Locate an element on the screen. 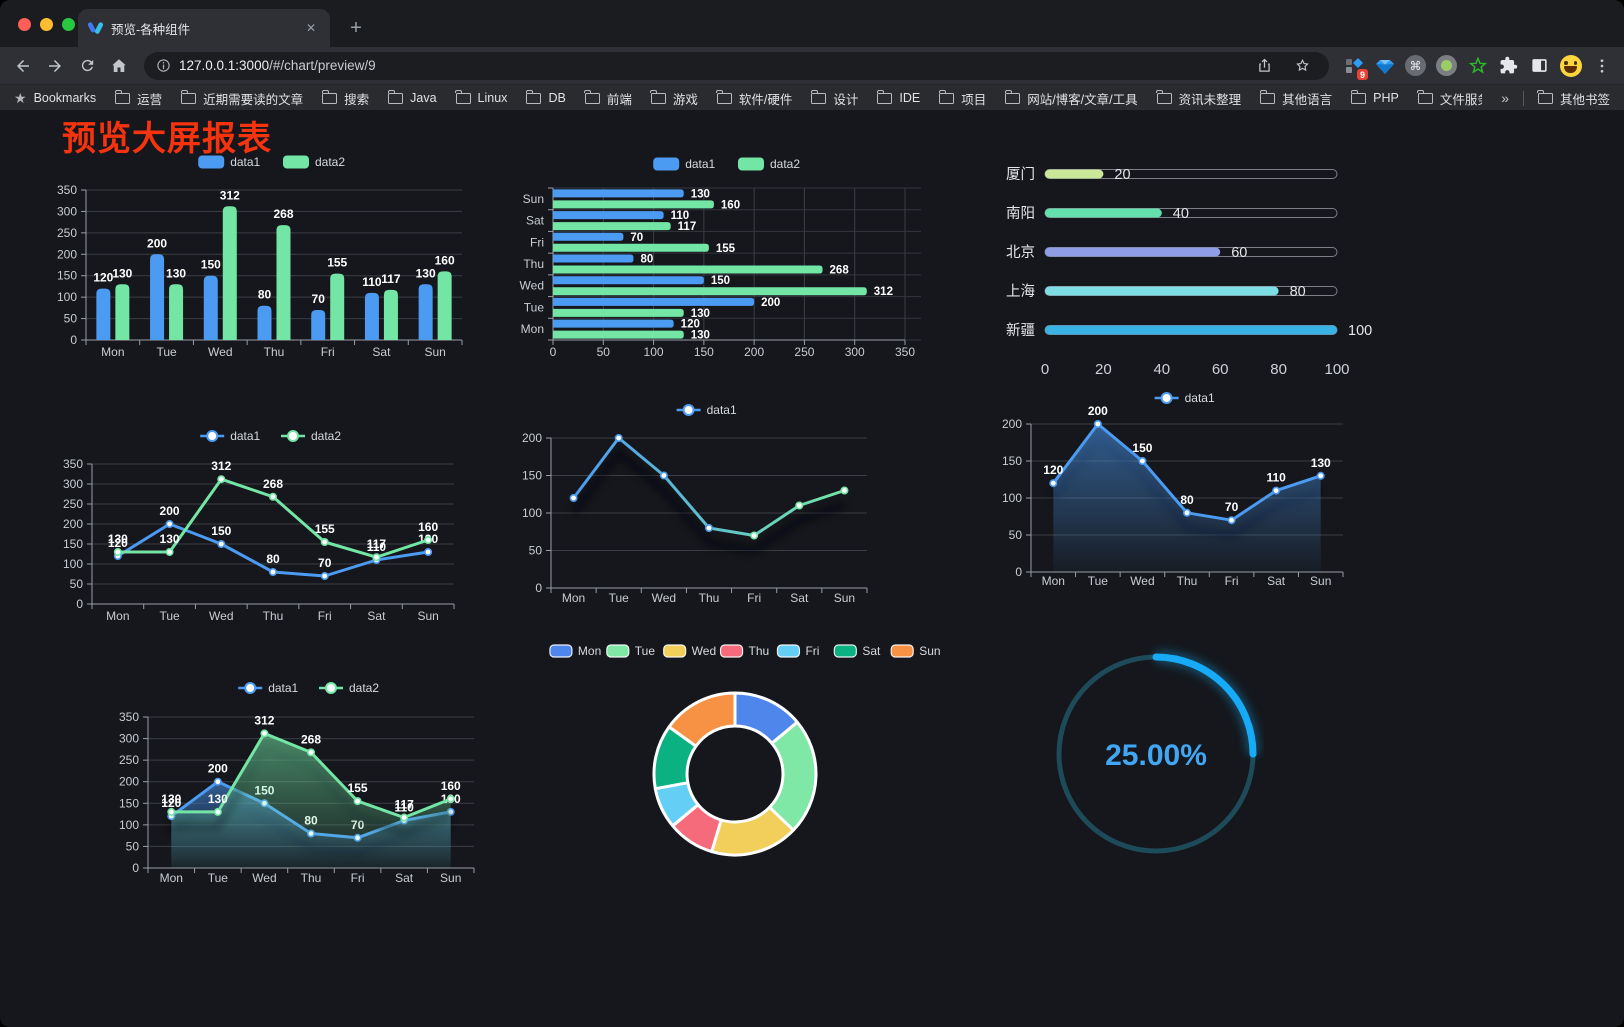 This screenshot has width=1624, height=1027. legend-item: Wed is located at coordinates (689, 651).